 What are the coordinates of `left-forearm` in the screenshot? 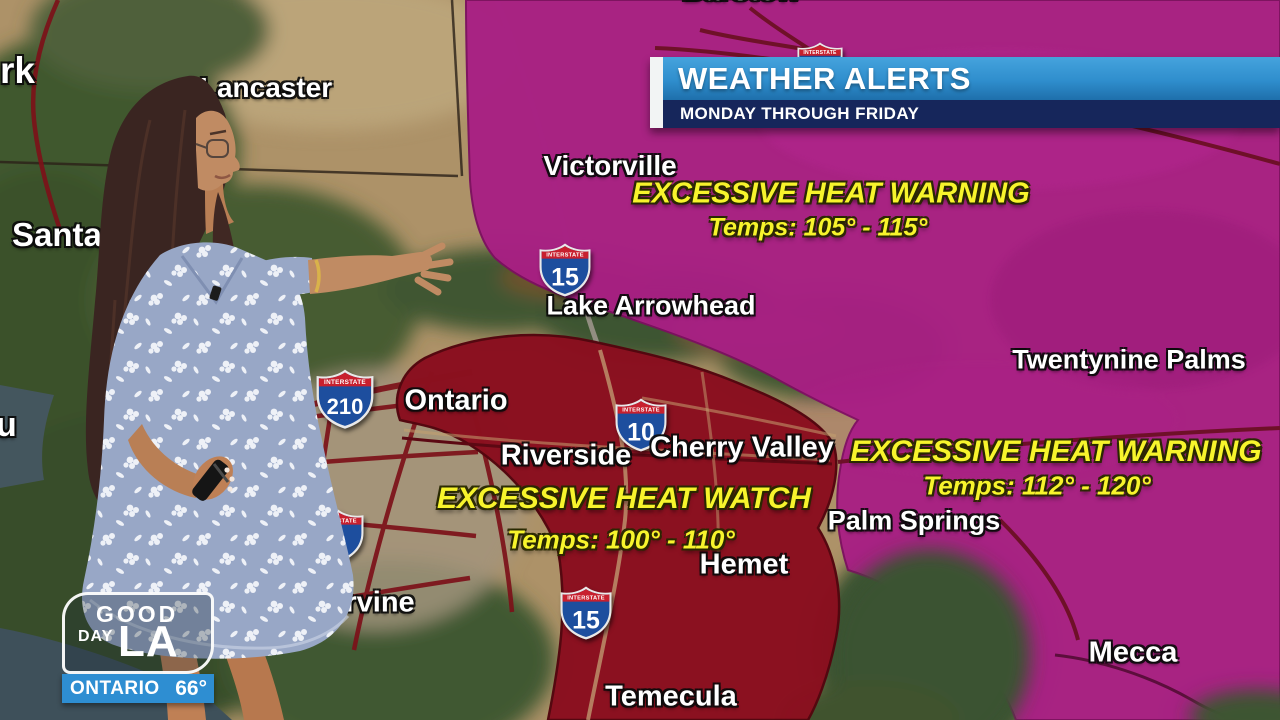 It's located at (166, 461).